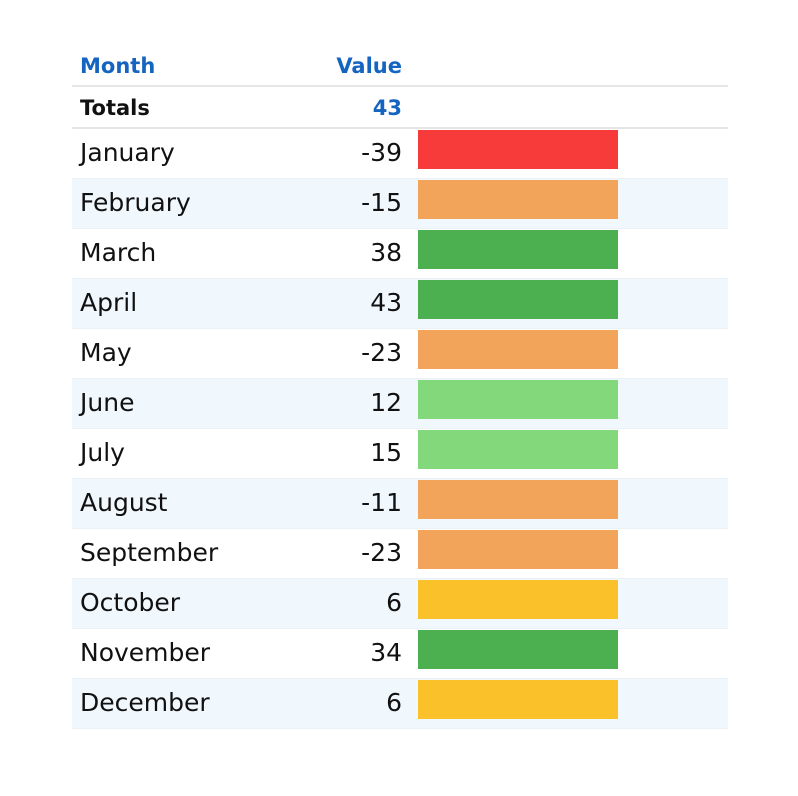 Image resolution: width=798 pixels, height=796 pixels. I want to click on table-row: January -39, so click(400, 154).